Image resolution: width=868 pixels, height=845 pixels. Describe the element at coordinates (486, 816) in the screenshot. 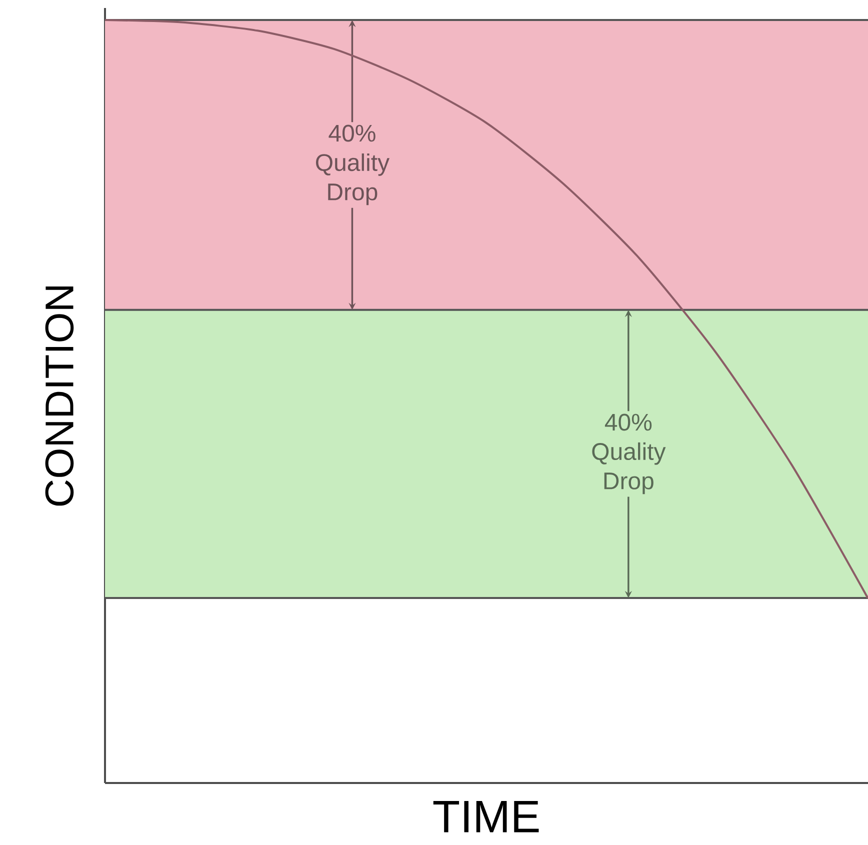

I see `x-axis-title: TIME` at that location.